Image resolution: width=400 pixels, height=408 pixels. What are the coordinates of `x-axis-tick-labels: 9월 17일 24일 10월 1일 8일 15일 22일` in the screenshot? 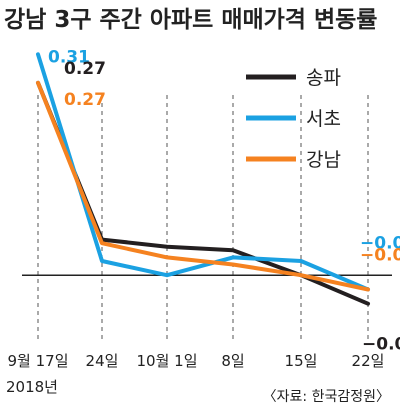 It's located at (196, 361).